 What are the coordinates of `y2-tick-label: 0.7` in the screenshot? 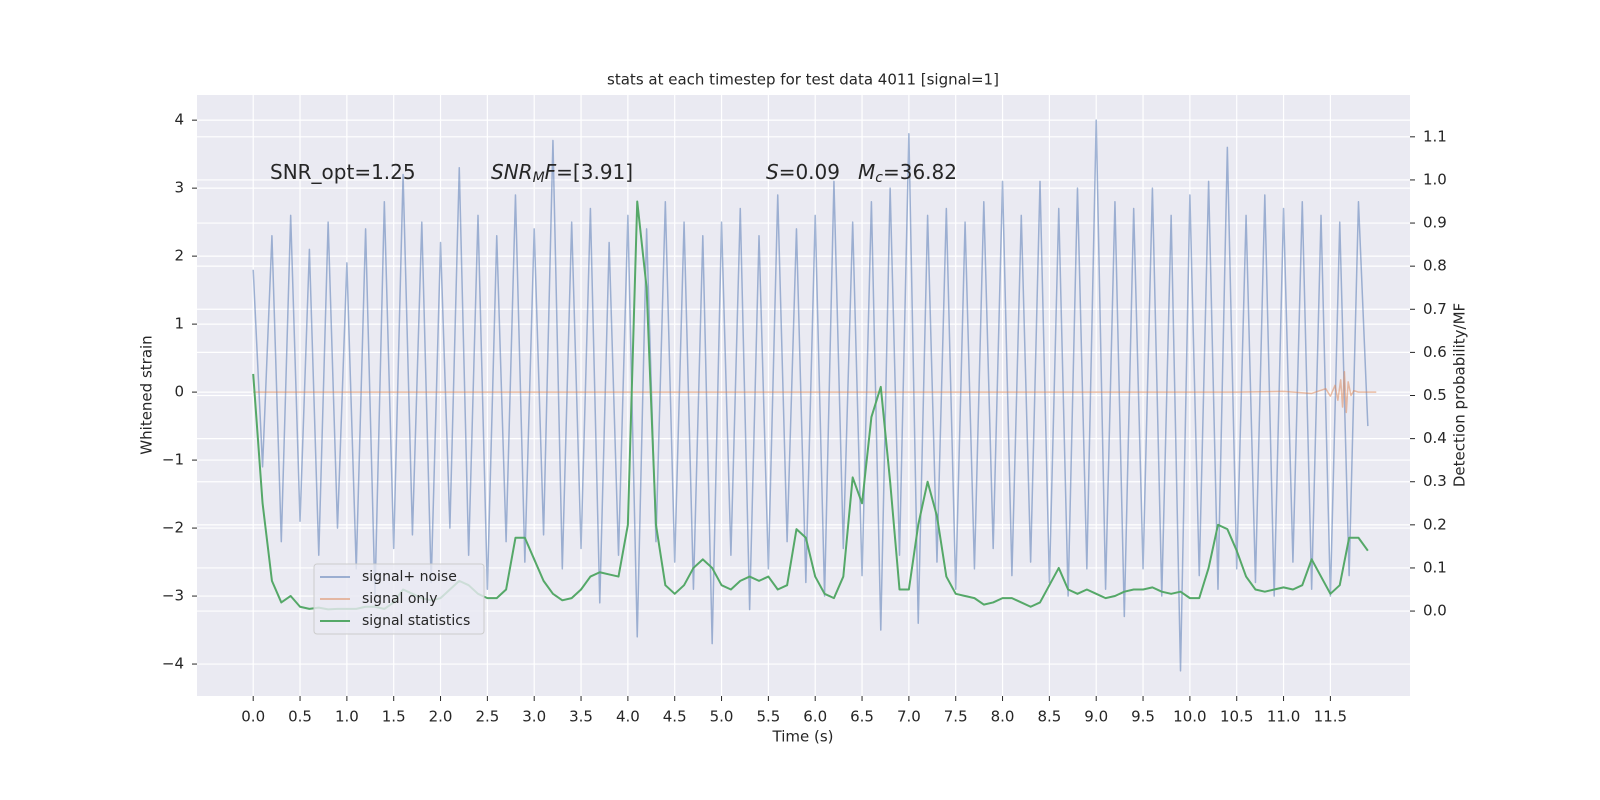 It's located at (1435, 309).